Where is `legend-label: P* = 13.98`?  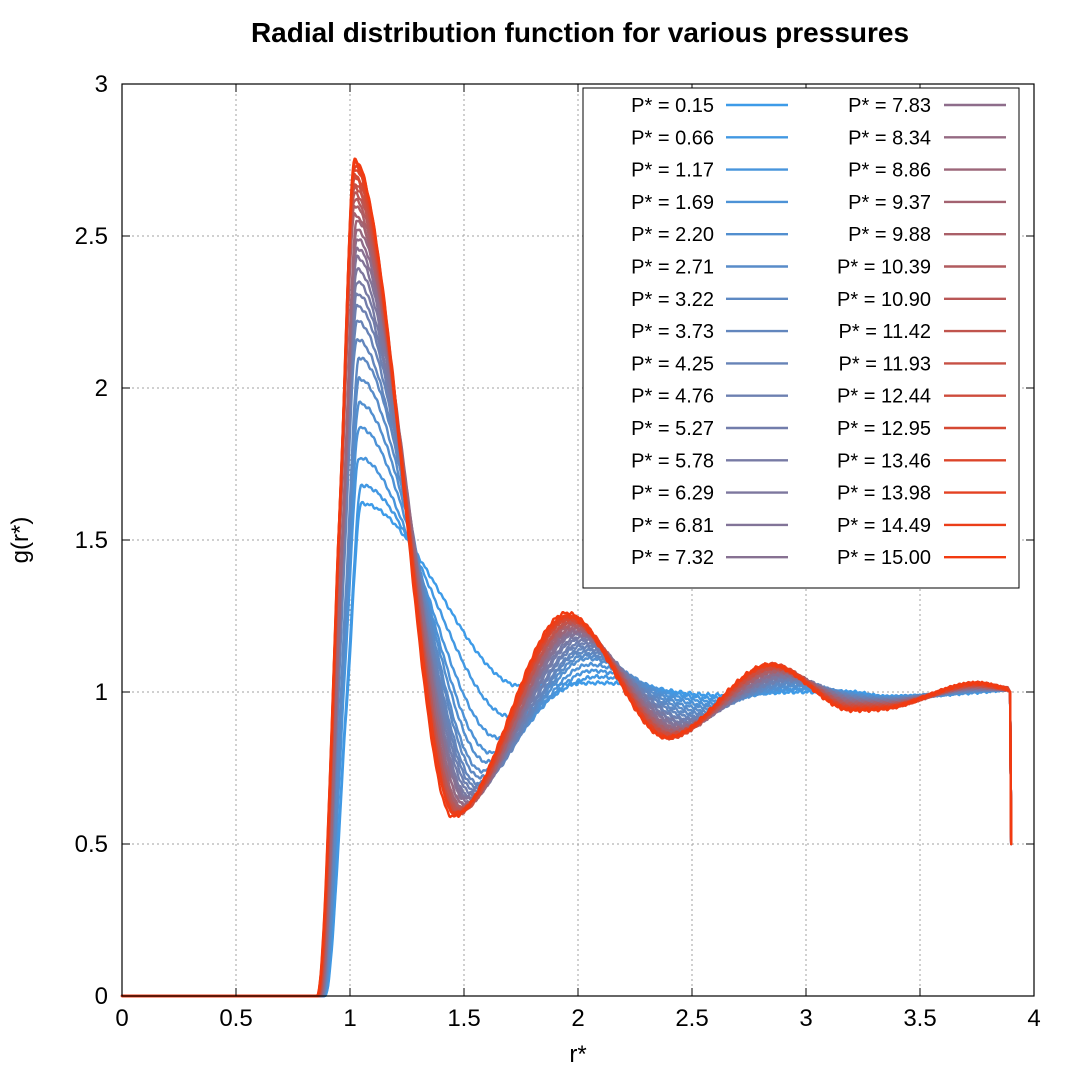
legend-label: P* = 13.98 is located at coordinates (884, 494).